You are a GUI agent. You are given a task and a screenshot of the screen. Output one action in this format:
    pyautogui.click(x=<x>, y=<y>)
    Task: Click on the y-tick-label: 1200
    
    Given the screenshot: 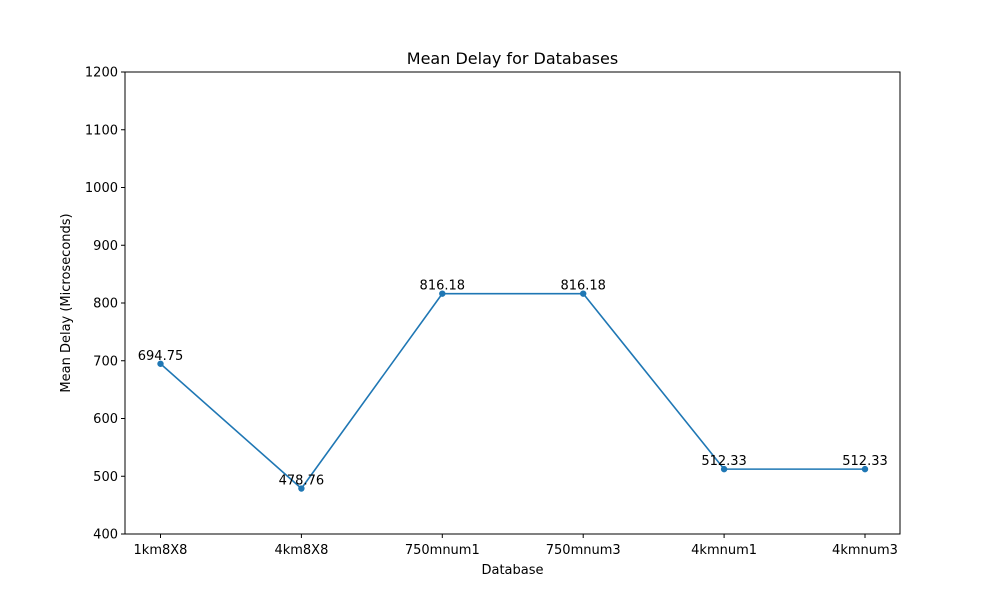 What is the action you would take?
    pyautogui.click(x=101, y=73)
    